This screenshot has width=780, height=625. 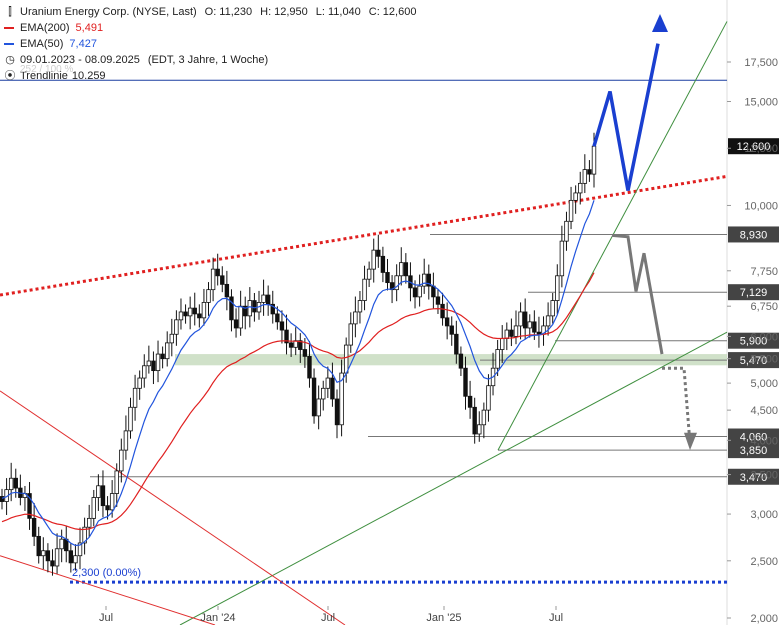 I want to click on period-range: 09.01.2023 - 08.09.2025, so click(x=80, y=60).